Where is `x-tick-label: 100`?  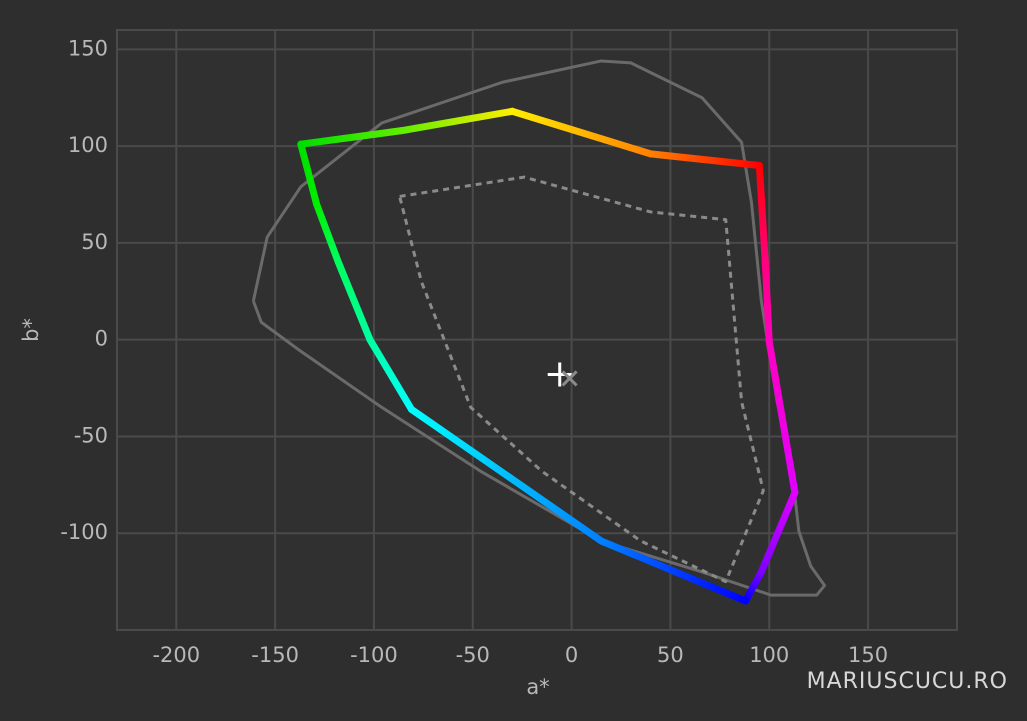 x-tick-label: 100 is located at coordinates (769, 655).